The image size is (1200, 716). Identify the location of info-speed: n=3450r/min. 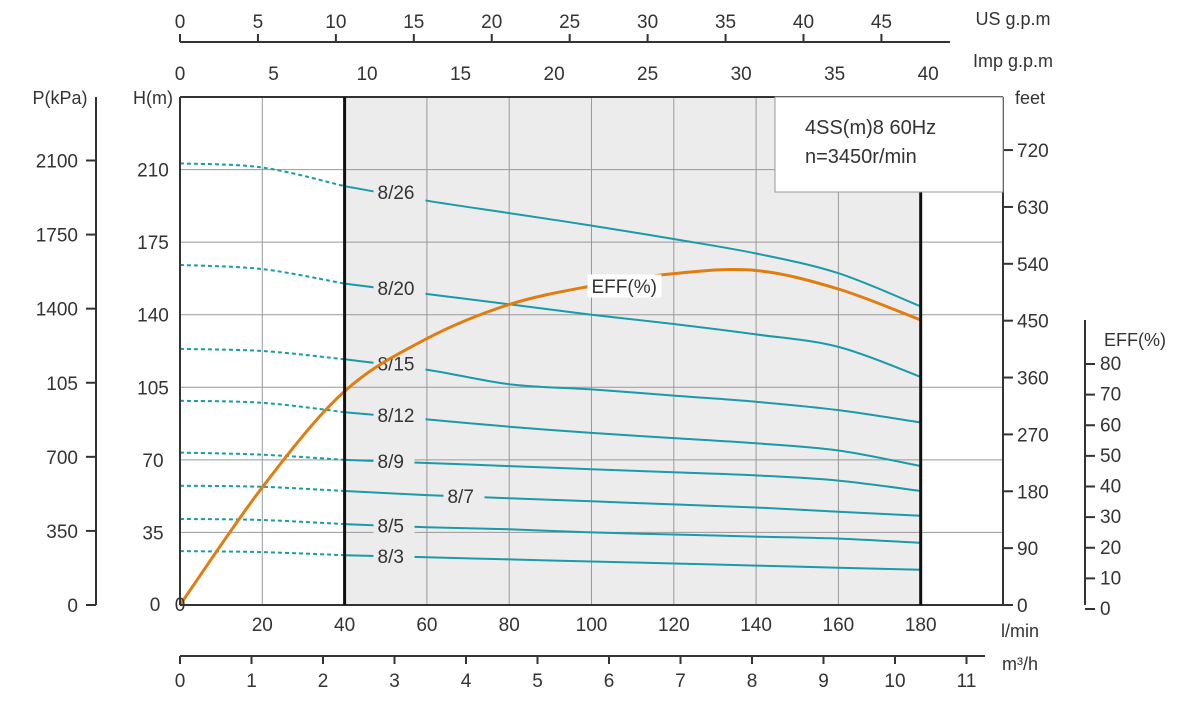
(861, 157).